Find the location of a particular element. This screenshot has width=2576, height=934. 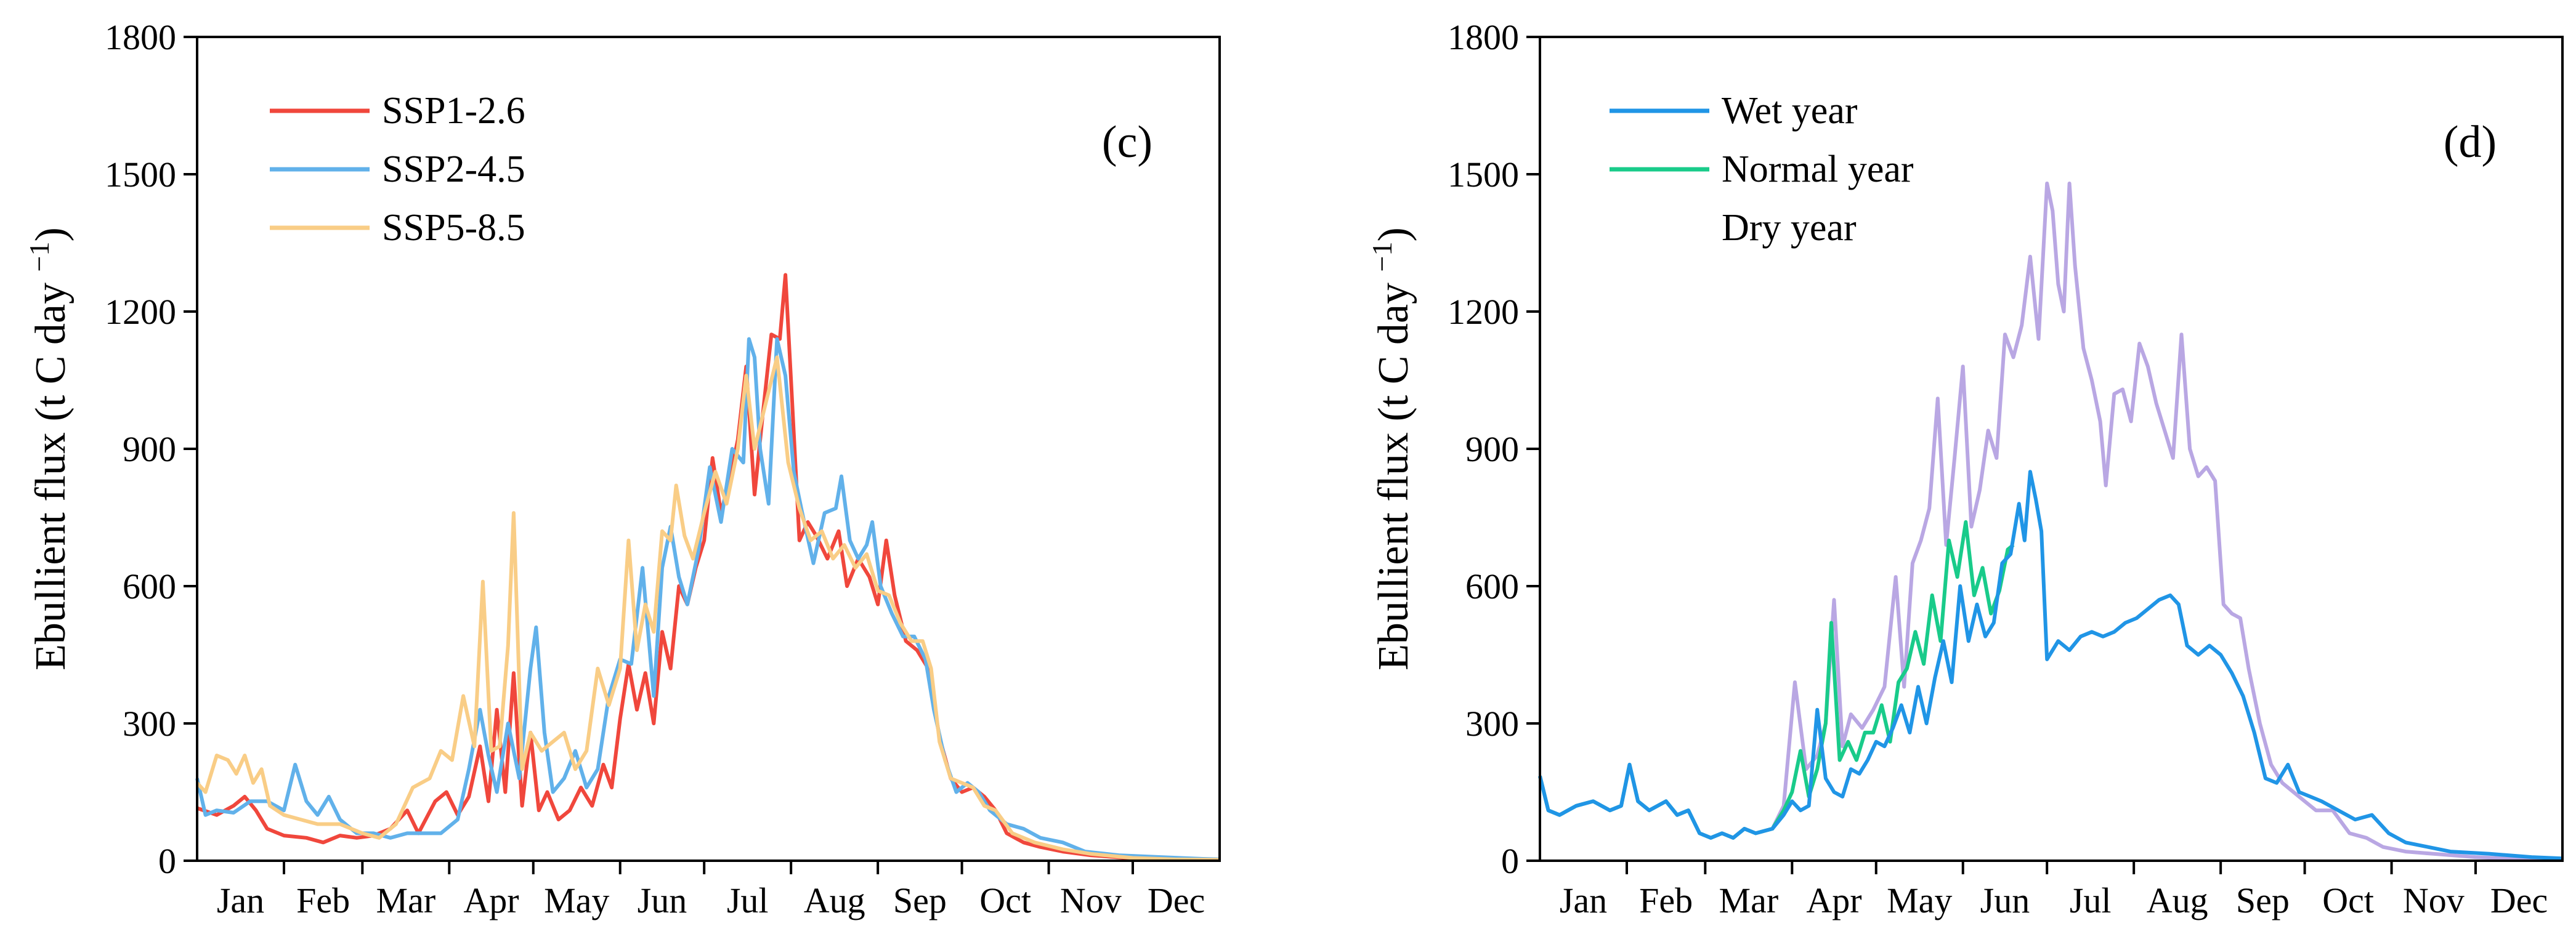

series-line-normal-year is located at coordinates (1776, 680).